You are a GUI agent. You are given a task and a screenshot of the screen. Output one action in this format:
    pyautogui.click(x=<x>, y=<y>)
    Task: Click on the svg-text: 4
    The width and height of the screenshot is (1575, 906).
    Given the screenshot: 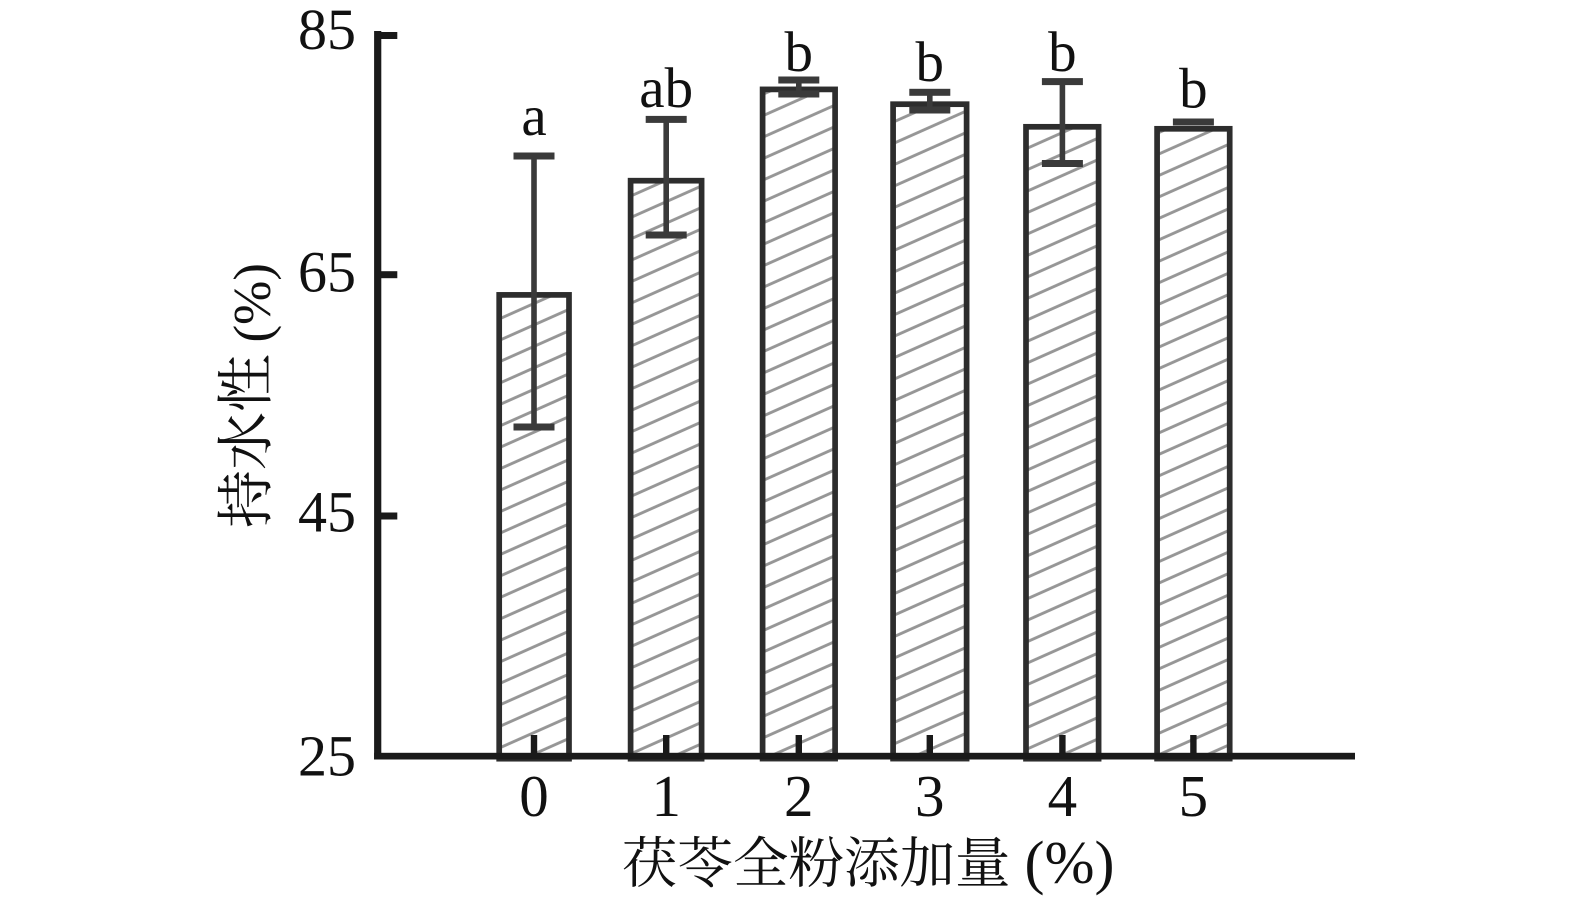 What is the action you would take?
    pyautogui.click(x=1063, y=796)
    